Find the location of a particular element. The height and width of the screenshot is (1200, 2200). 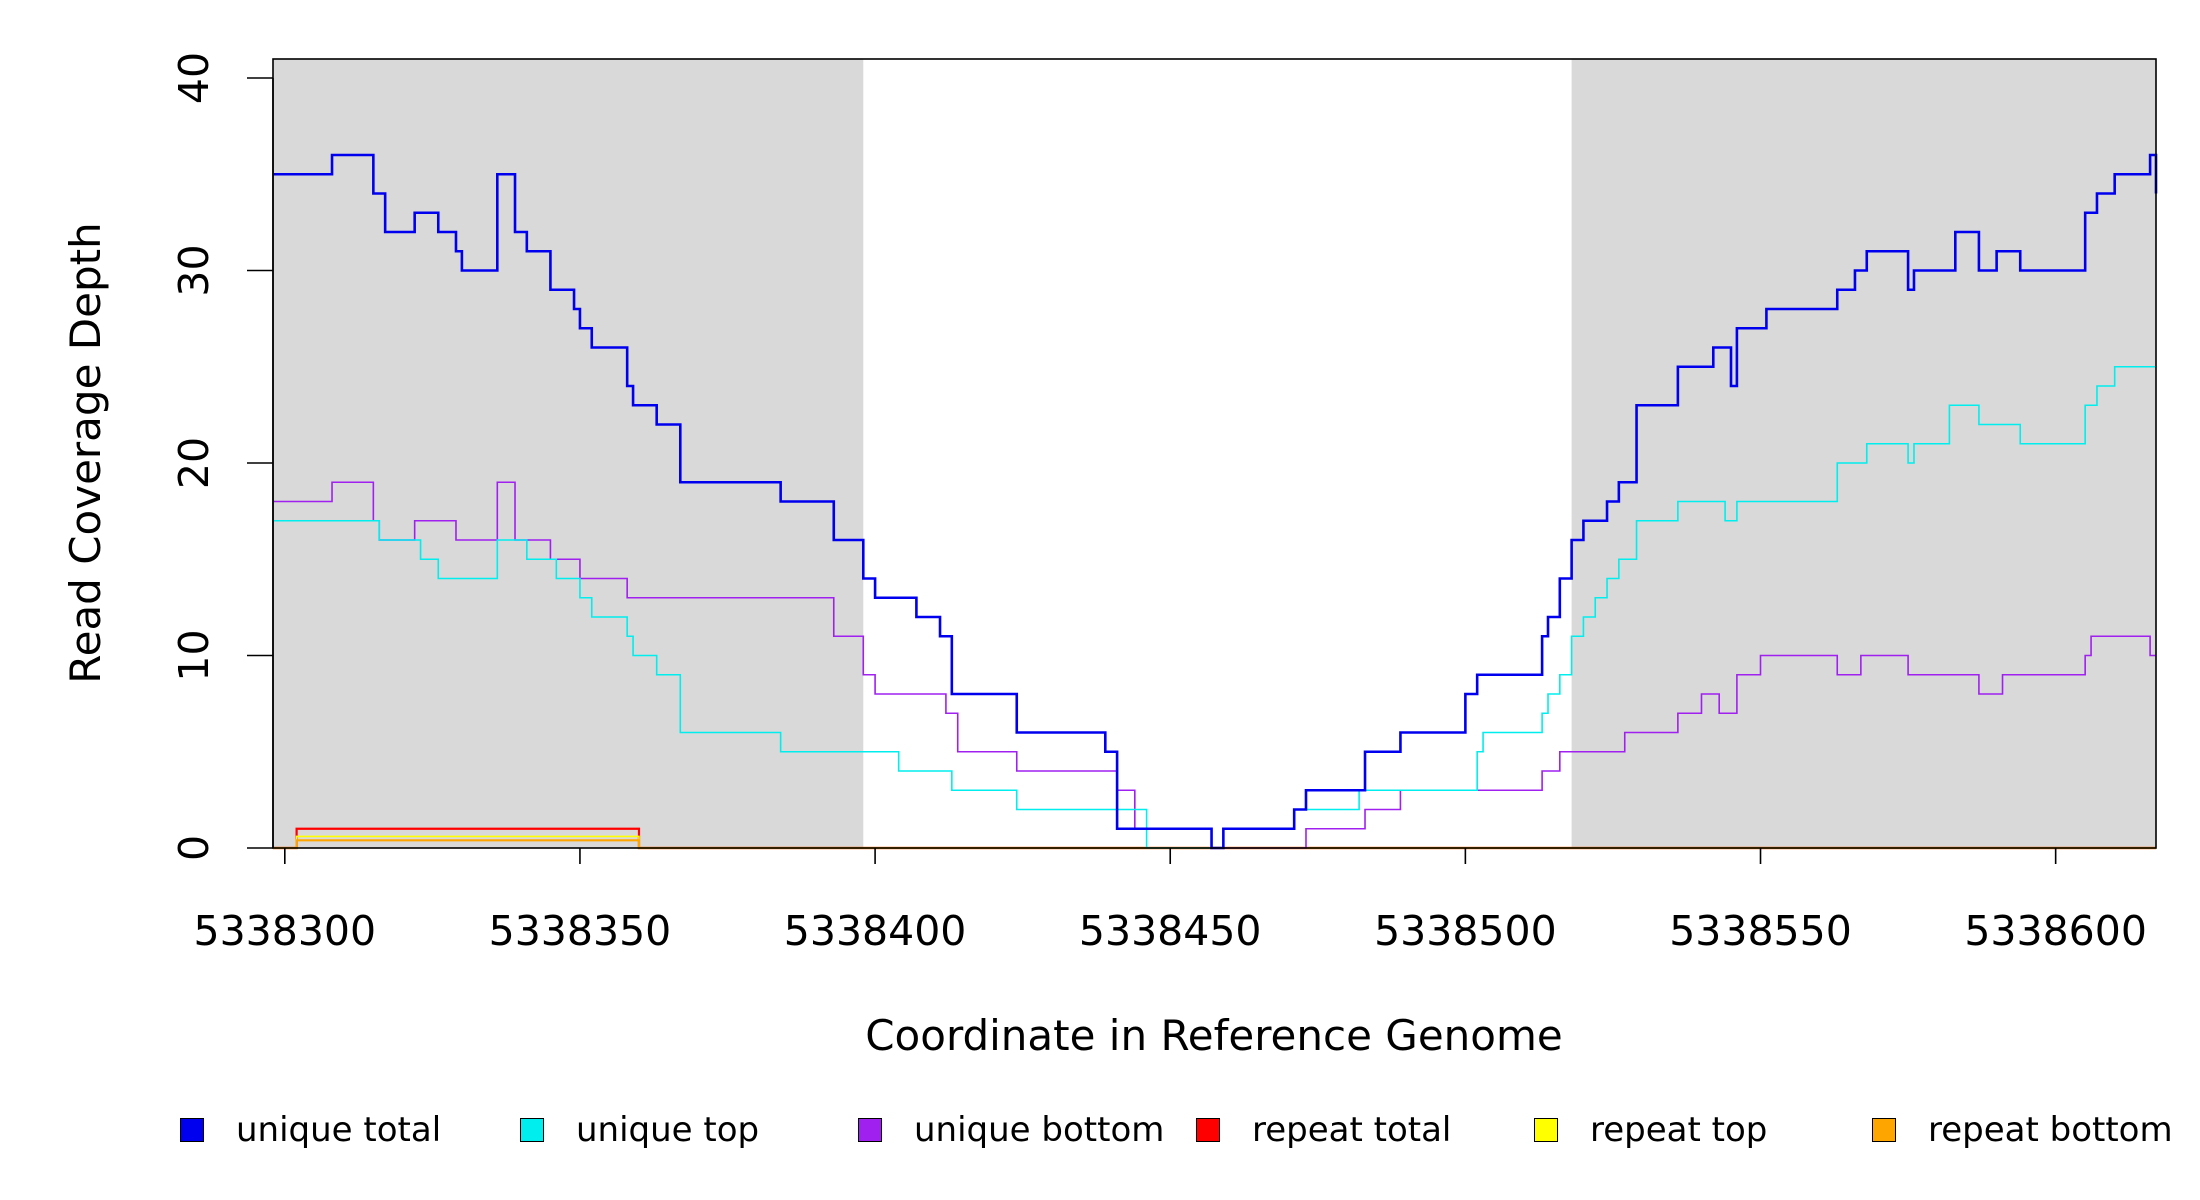

legend-item-repeat-bottom: repeat bottom is located at coordinates (2022, 1130).